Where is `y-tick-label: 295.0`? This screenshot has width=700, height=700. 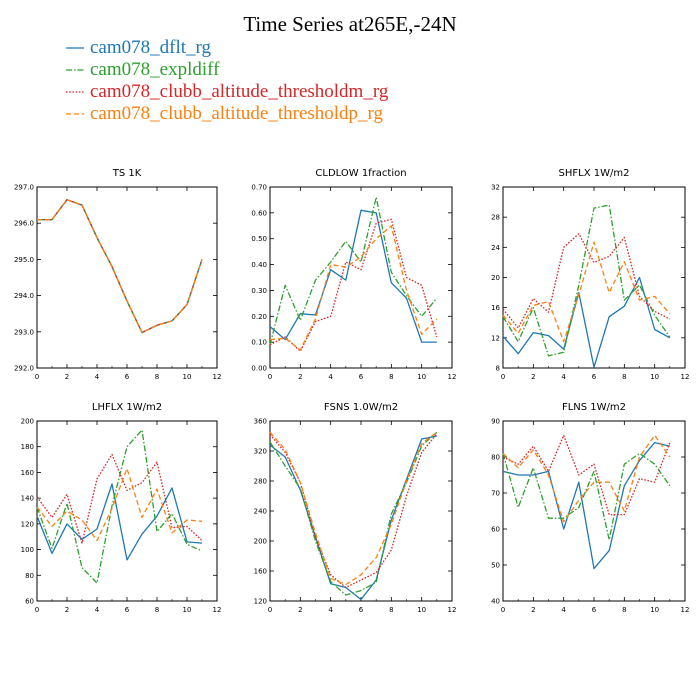
y-tick-label: 295.0 is located at coordinates (24, 260).